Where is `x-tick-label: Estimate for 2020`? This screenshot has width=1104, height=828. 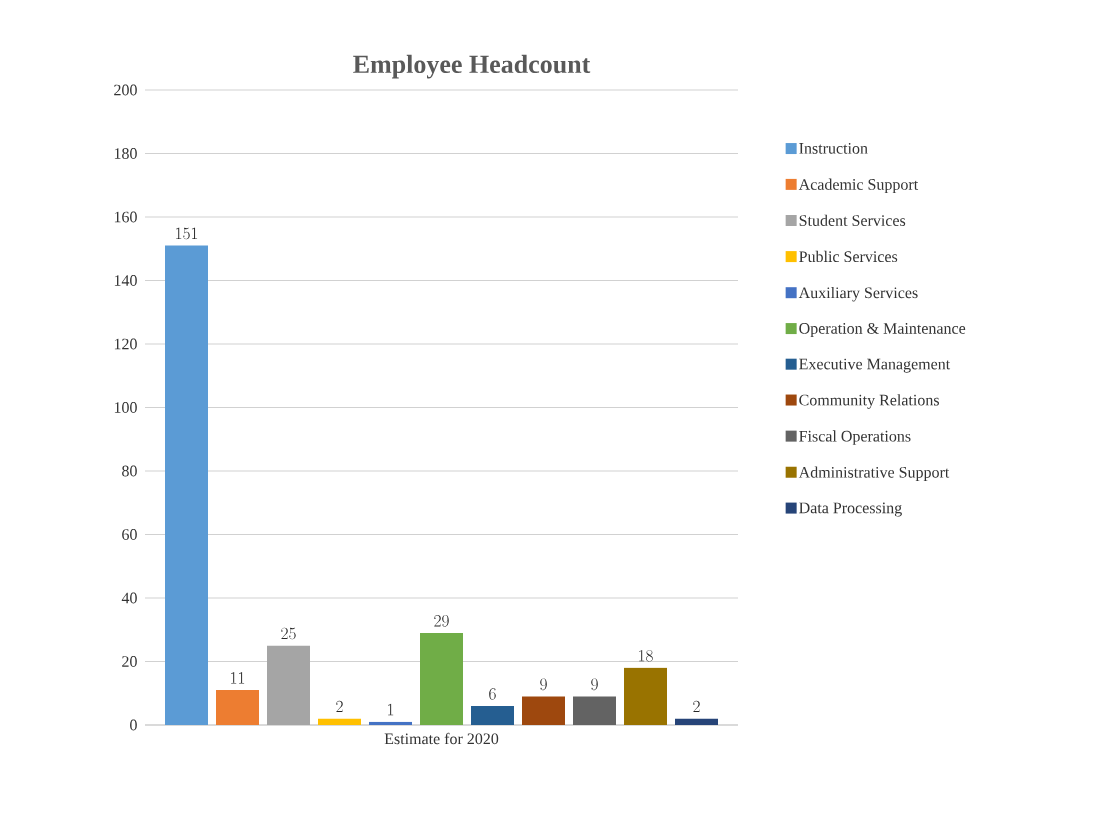
x-tick-label: Estimate for 2020 is located at coordinates (441, 738).